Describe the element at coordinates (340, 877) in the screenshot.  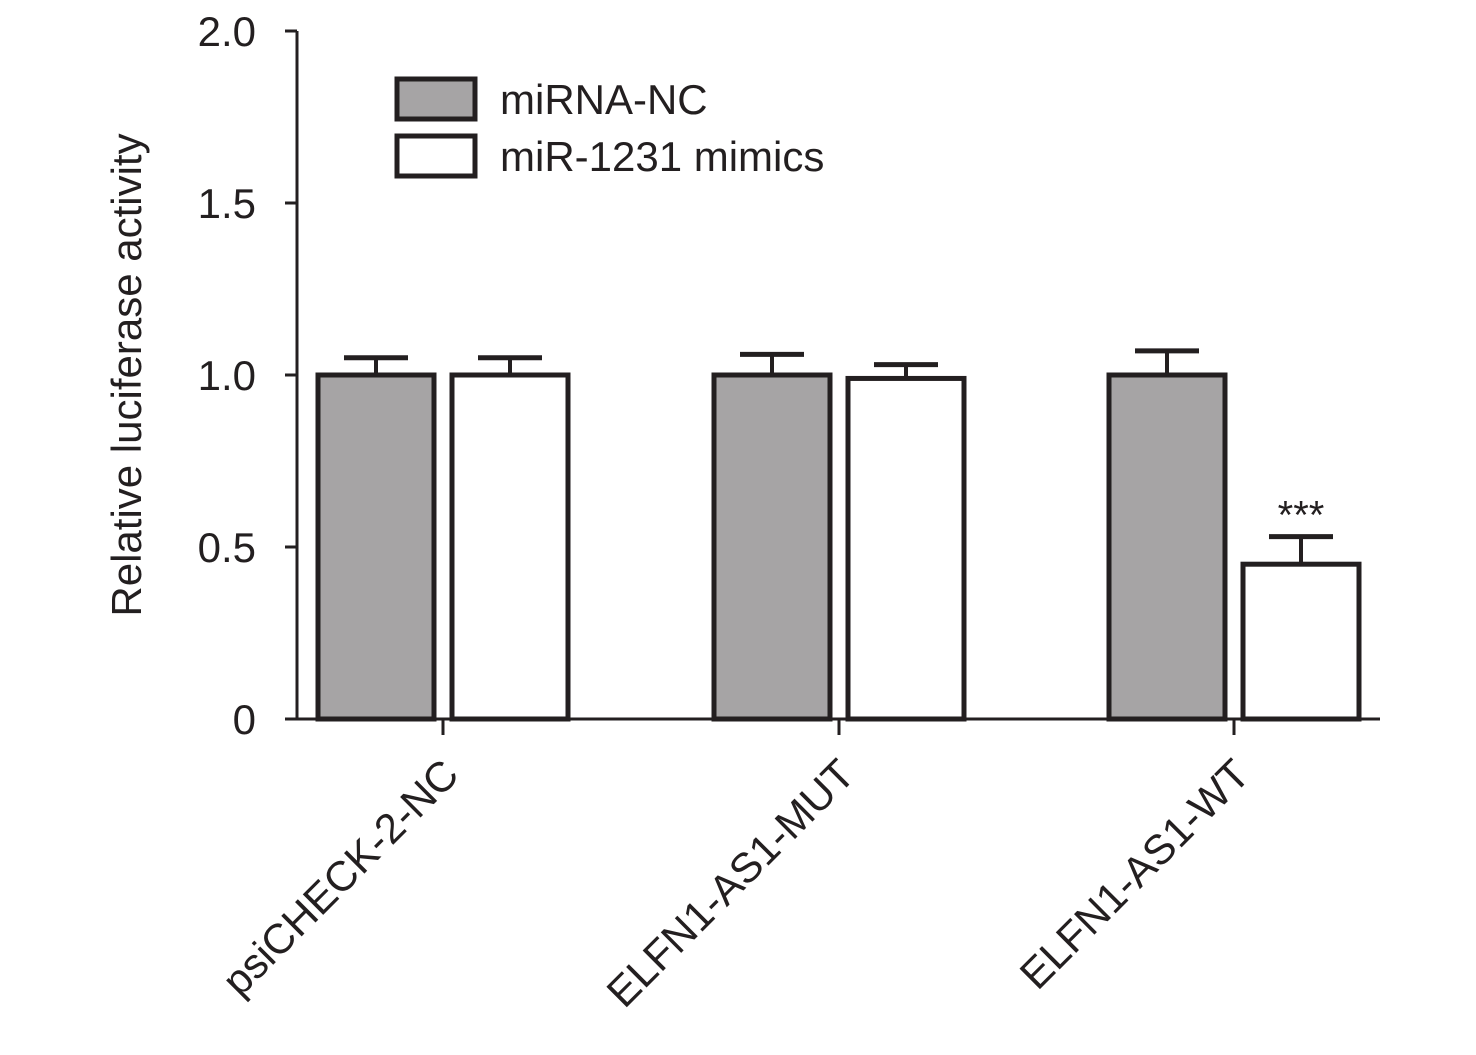
I see `x-tick-label: psiCHECK-2-NC` at that location.